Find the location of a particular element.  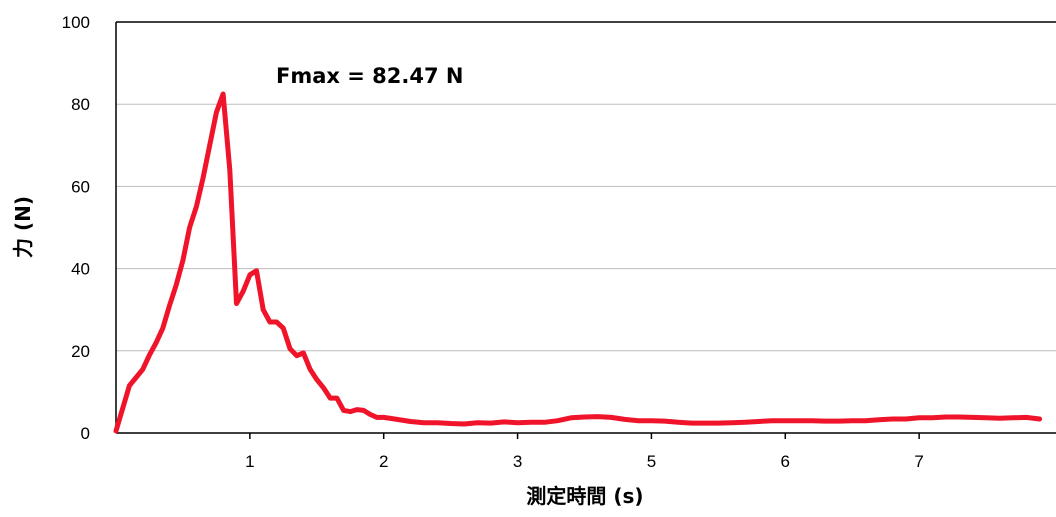

x-tick-label: 2 is located at coordinates (383, 461).